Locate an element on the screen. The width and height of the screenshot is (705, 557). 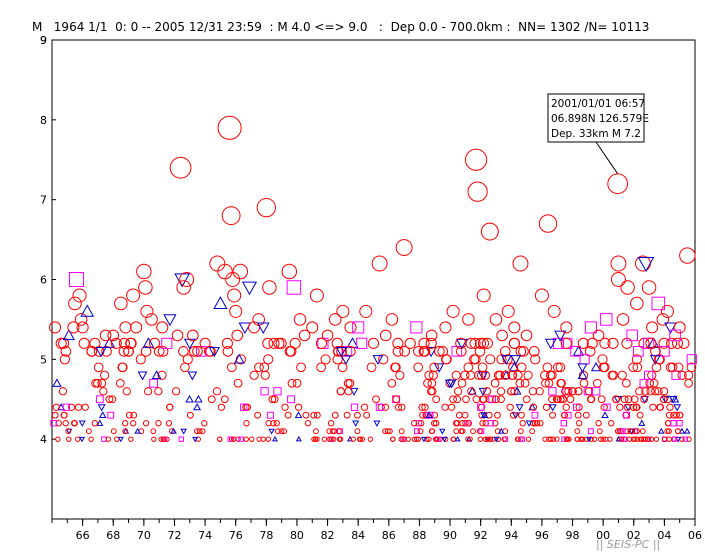
y-tick-label: 4 is located at coordinates (43, 439).